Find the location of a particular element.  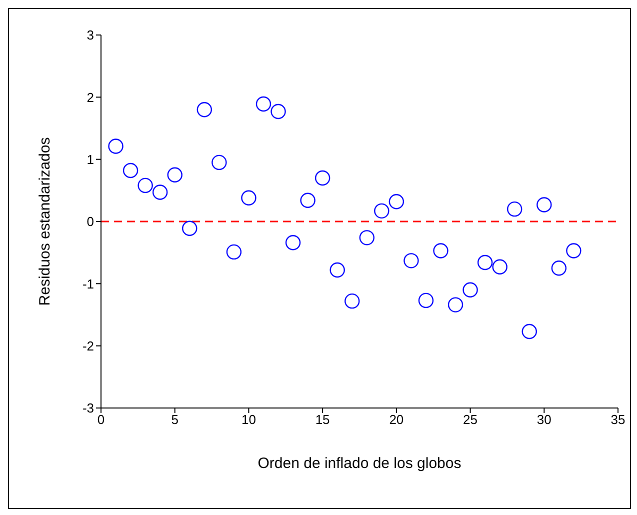

y-tick-label: -3 is located at coordinates (88, 408).